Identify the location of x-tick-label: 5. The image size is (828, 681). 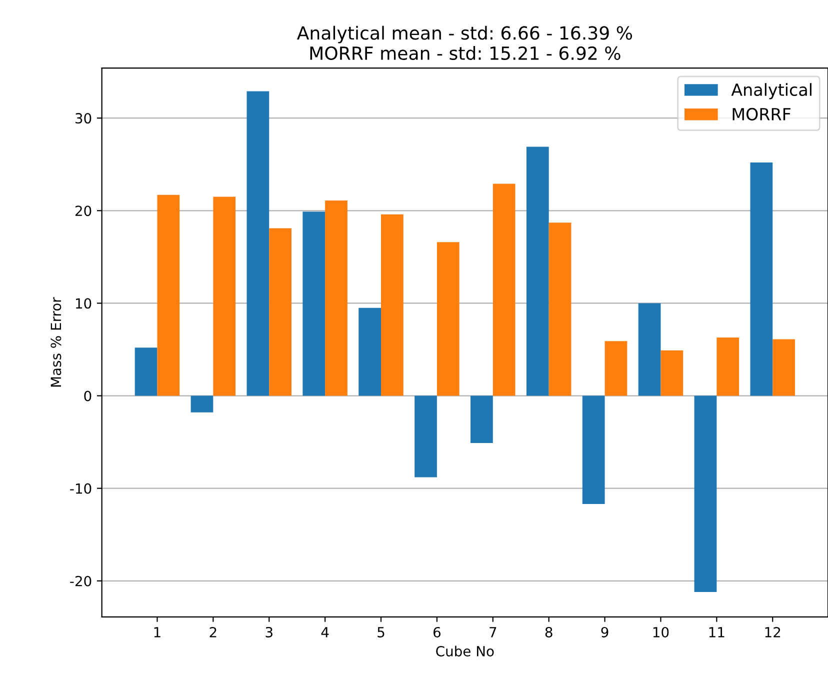
(381, 632).